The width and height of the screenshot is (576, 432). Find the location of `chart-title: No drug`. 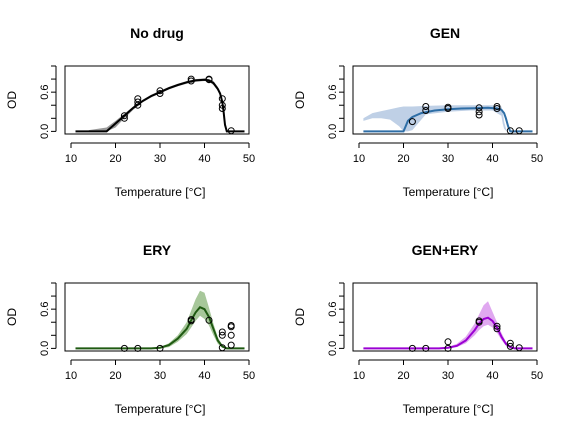

chart-title: No drug is located at coordinates (157, 33).